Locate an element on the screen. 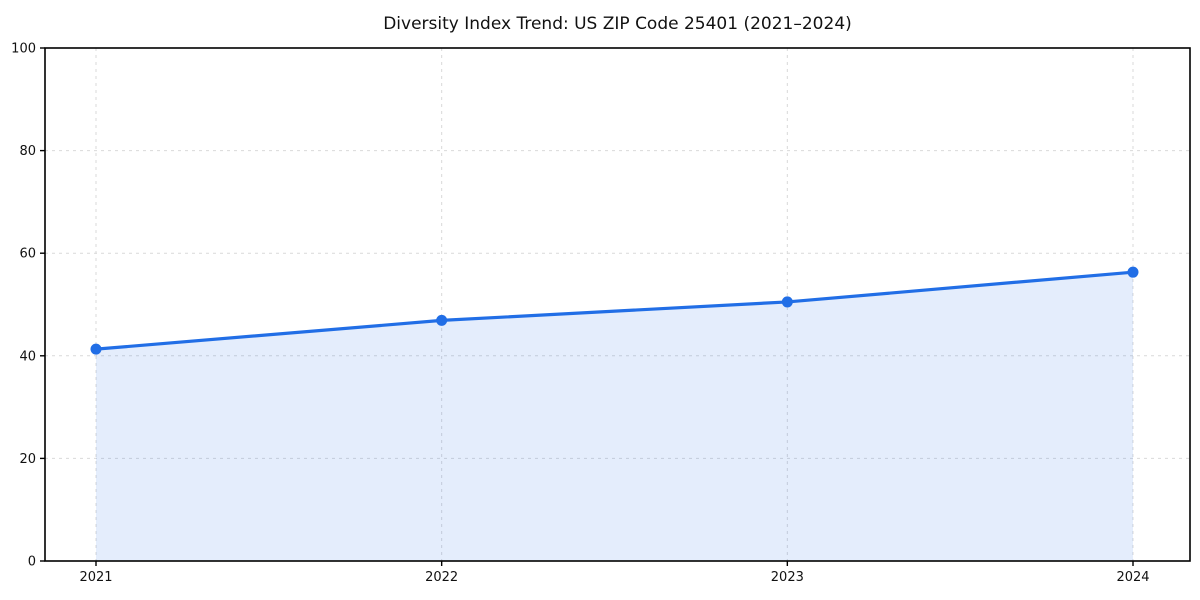  x-tick-label-2022: 2022 is located at coordinates (441, 577).